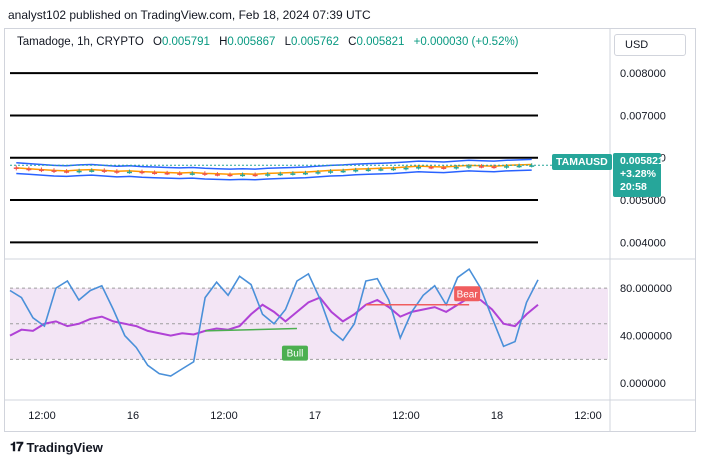 Image resolution: width=702 pixels, height=465 pixels. What do you see at coordinates (157, 42) in the screenshot?
I see `open-label: O` at bounding box center [157, 42].